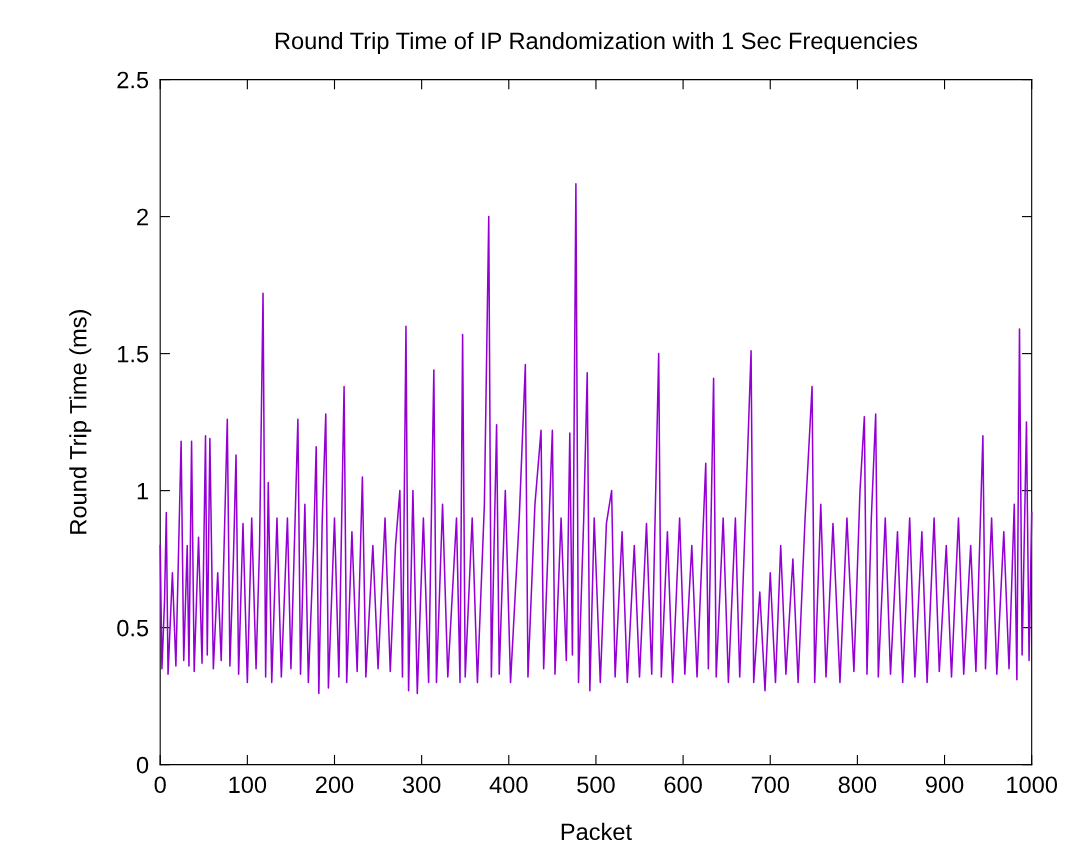  Describe the element at coordinates (133, 354) in the screenshot. I see `y-tick-label: 1.5` at that location.